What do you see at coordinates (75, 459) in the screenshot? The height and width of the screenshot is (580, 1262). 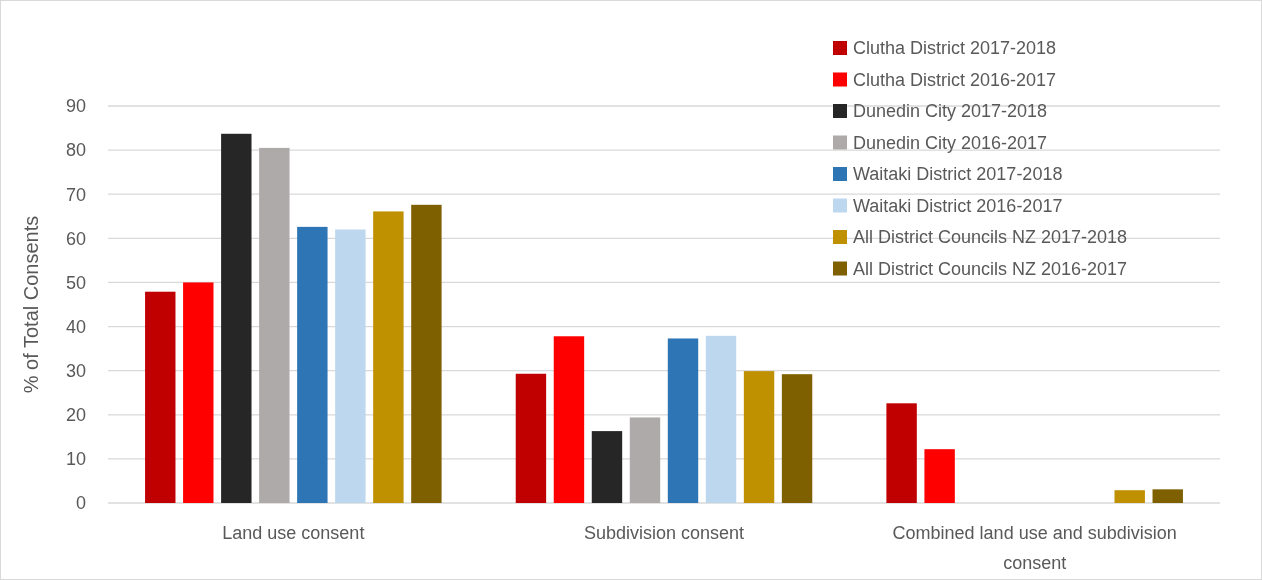 I see `y-tick-label: 10` at bounding box center [75, 459].